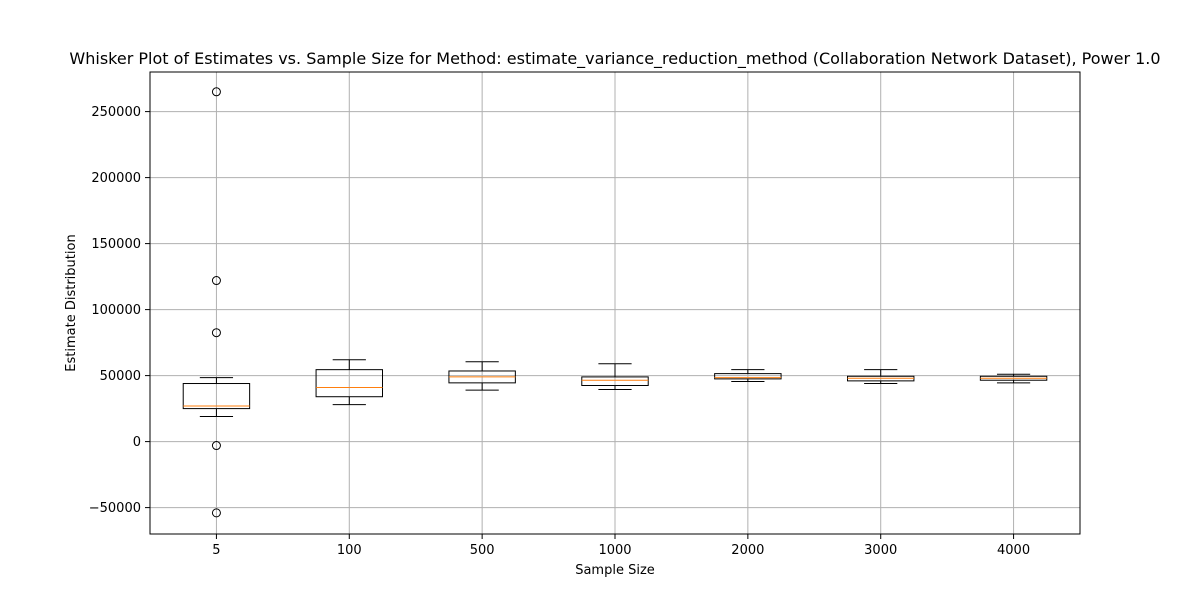 The width and height of the screenshot is (1200, 600). What do you see at coordinates (614, 550) in the screenshot?
I see `x-tick-label: 1000` at bounding box center [614, 550].